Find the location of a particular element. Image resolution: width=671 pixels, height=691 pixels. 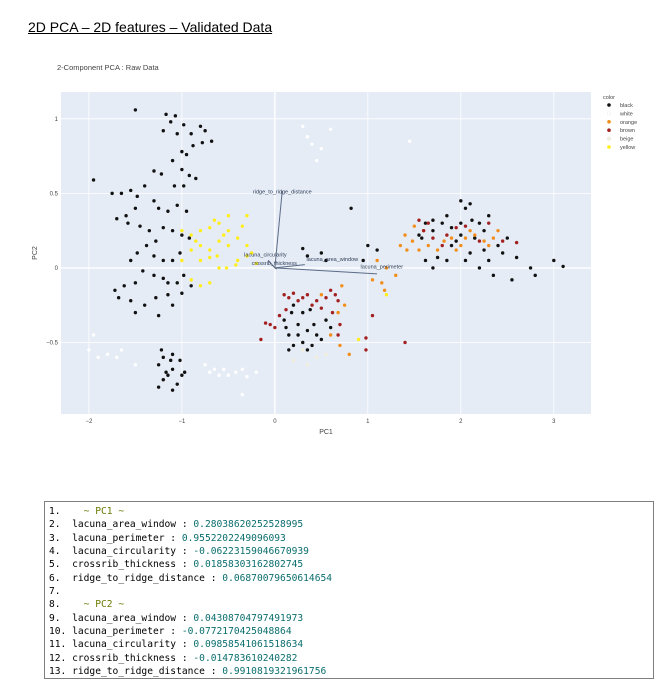

x-axis-label: PC1 is located at coordinates (326, 432).